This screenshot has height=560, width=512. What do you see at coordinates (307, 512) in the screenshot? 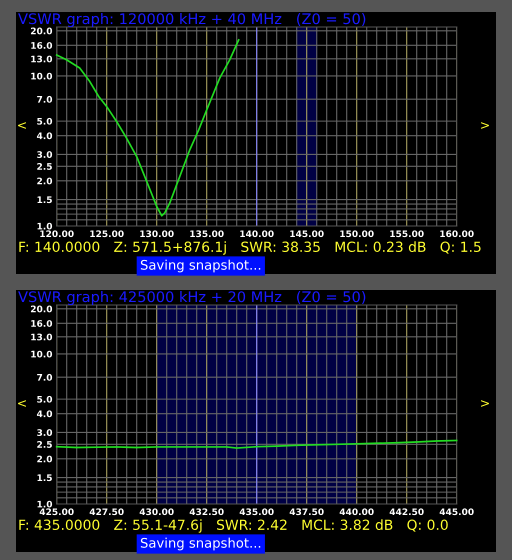
I see `x-tick-label: 437.50` at bounding box center [307, 512].